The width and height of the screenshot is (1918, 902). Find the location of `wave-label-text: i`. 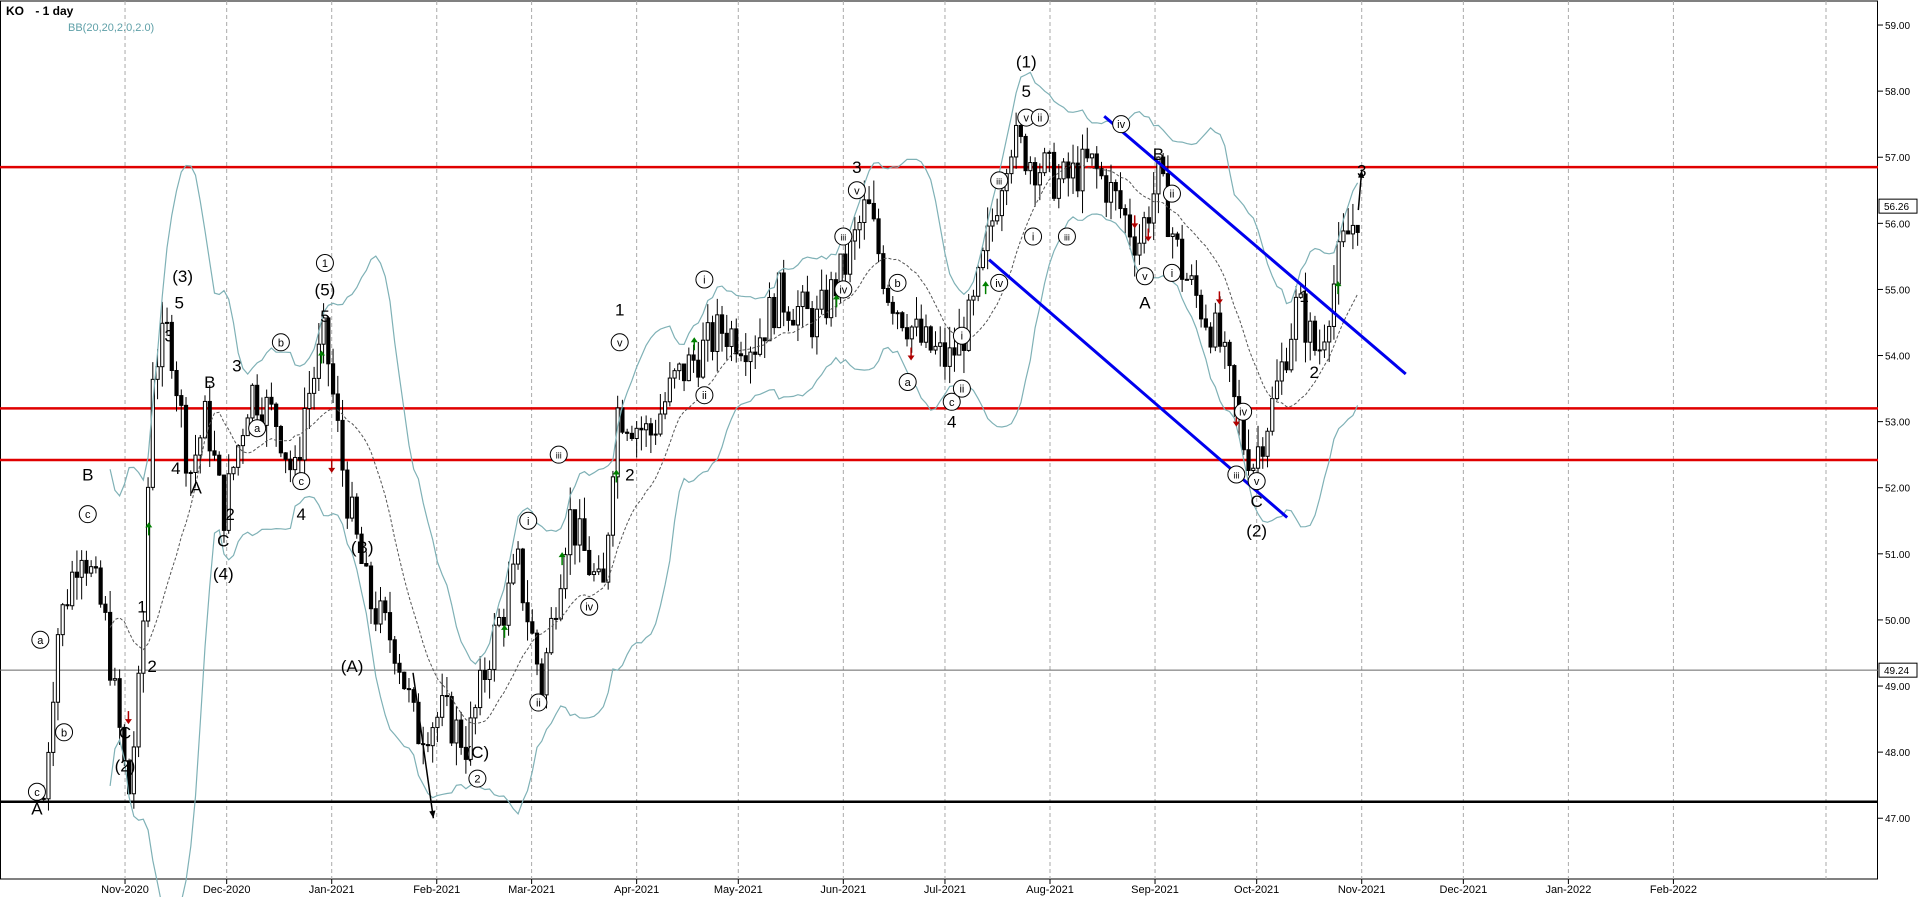

wave-label-text: i is located at coordinates (962, 337).